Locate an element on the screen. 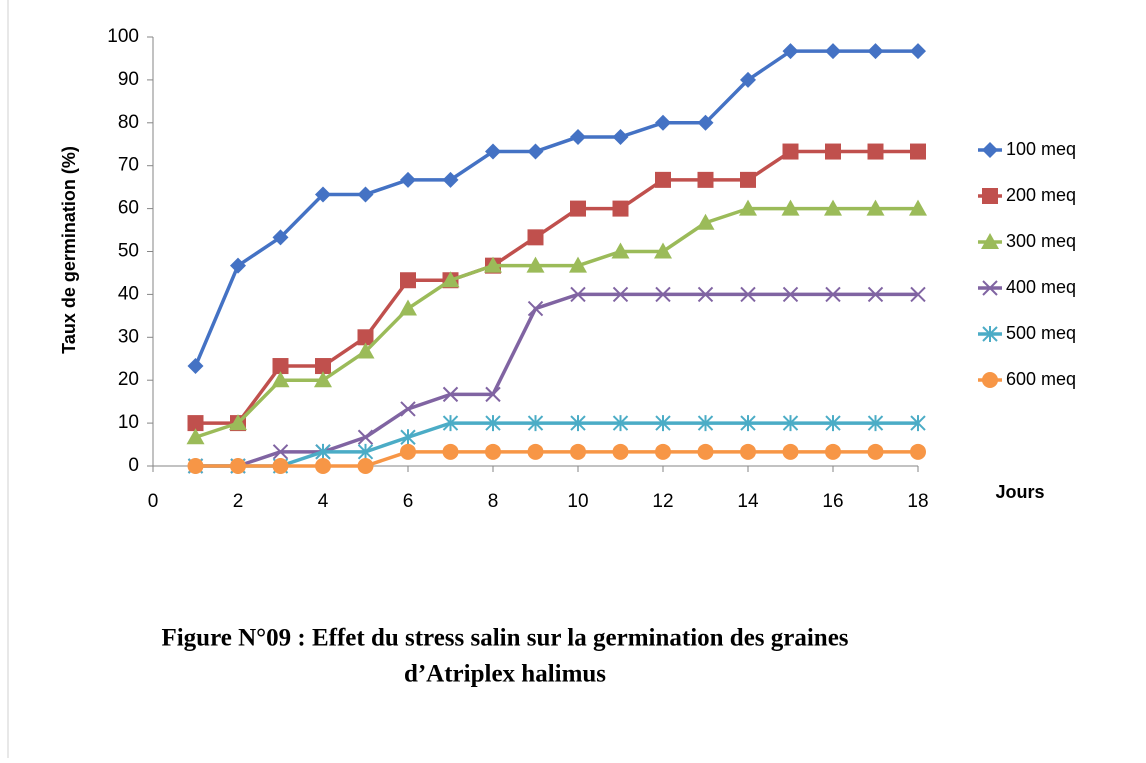 This screenshot has width=1146, height=763. x-axis-label: Jours is located at coordinates (1019, 492).